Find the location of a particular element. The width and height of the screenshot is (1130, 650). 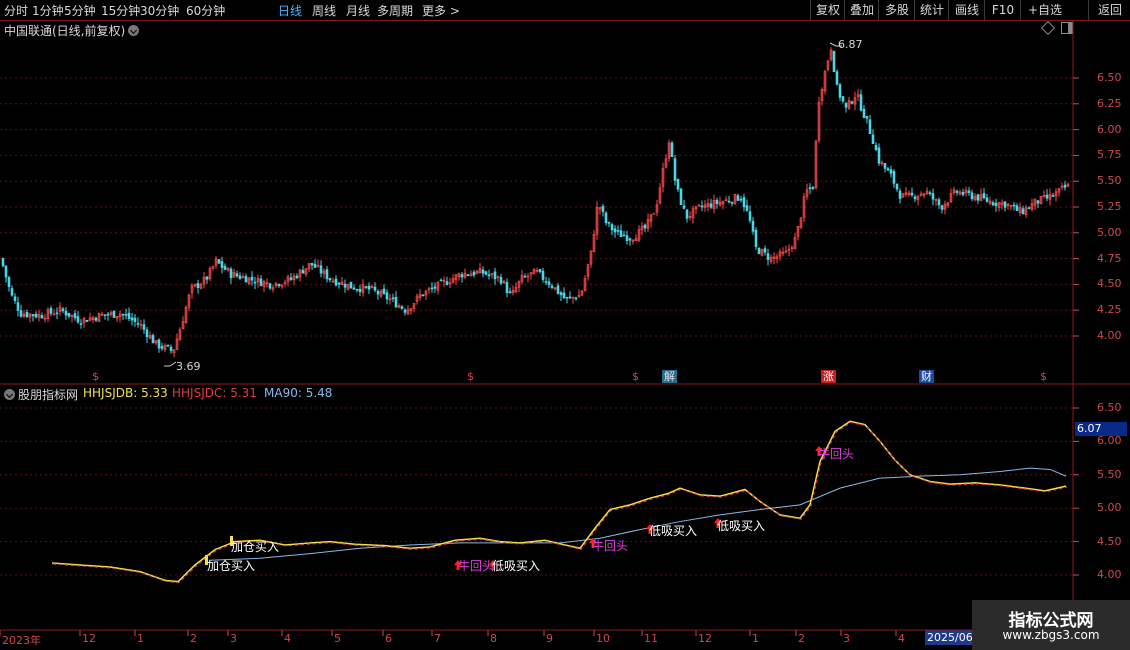

legend-item-1: HHJSJDC: 5.31 is located at coordinates (214, 393).